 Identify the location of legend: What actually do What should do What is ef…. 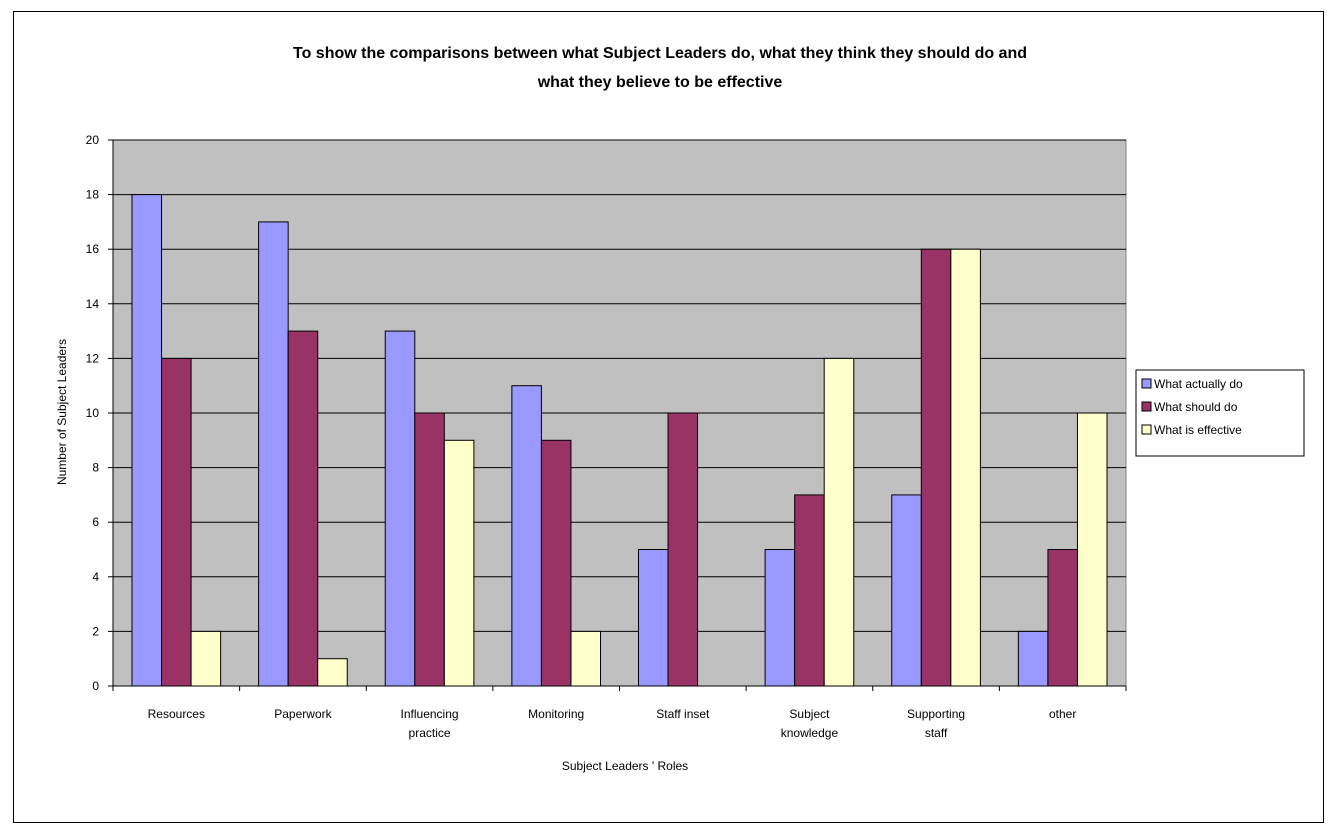
(1220, 413).